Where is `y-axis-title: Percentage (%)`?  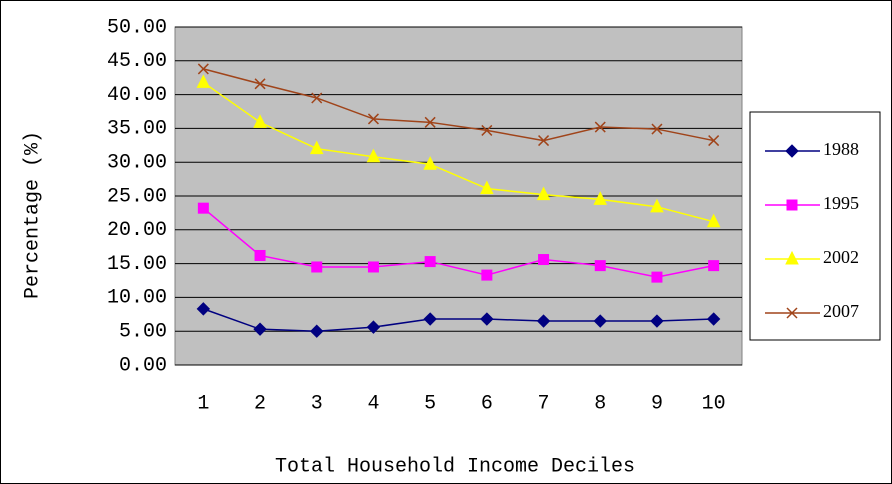
y-axis-title: Percentage (%) is located at coordinates (32, 215).